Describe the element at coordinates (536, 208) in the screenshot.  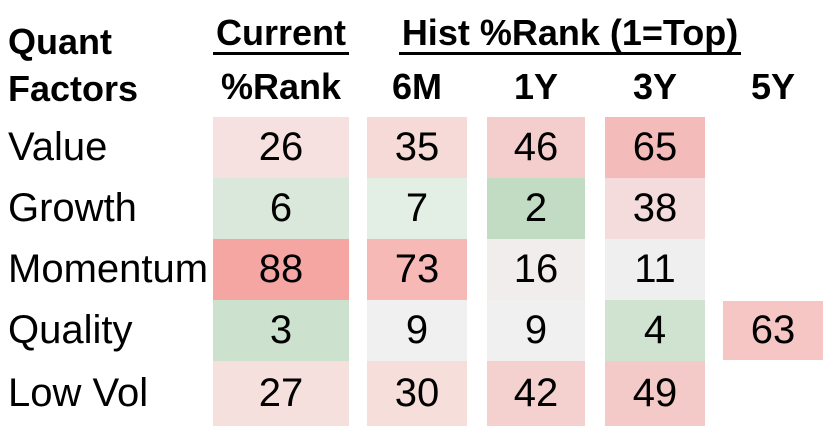
I see `cell-growth-1y: 2` at that location.